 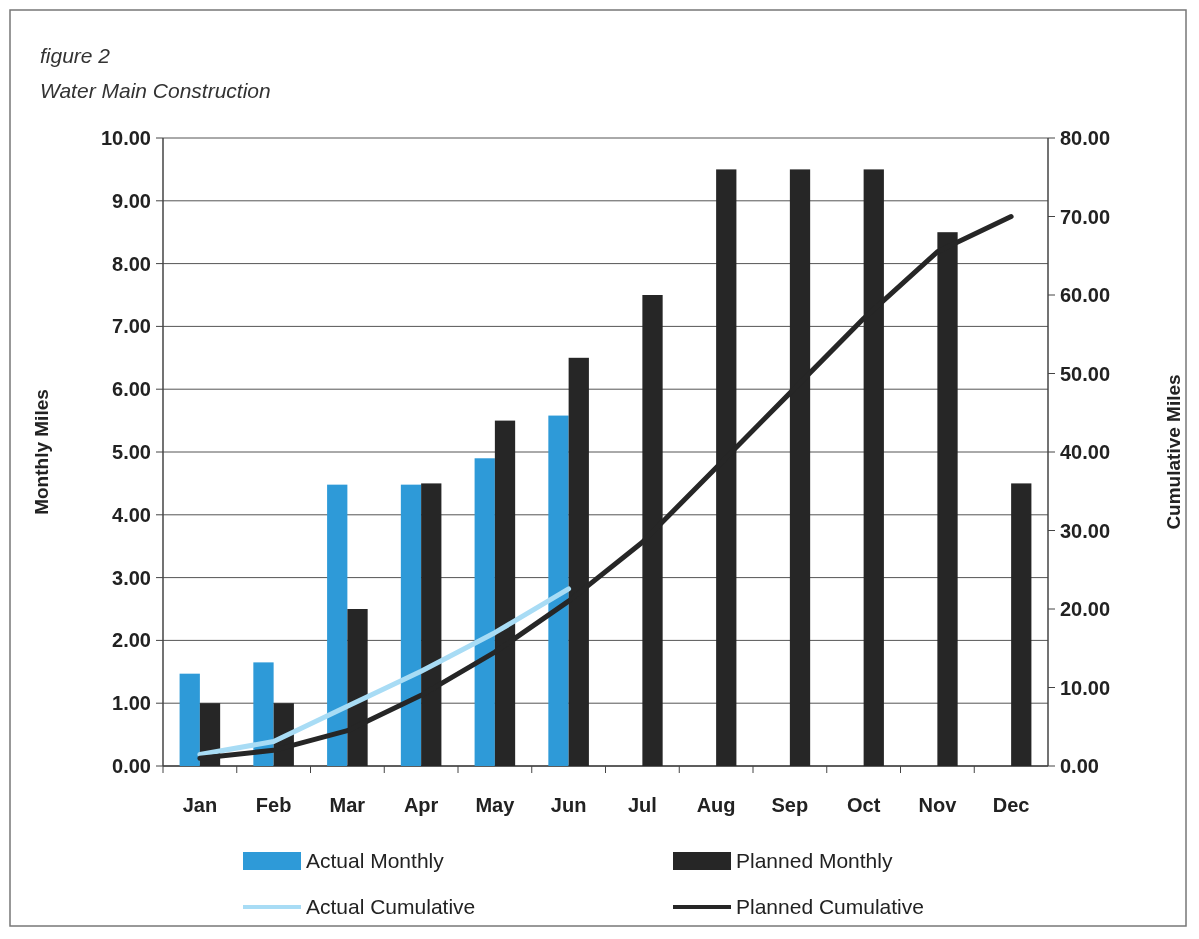 What do you see at coordinates (1011, 805) in the screenshot?
I see `x-tick-label: Dec` at bounding box center [1011, 805].